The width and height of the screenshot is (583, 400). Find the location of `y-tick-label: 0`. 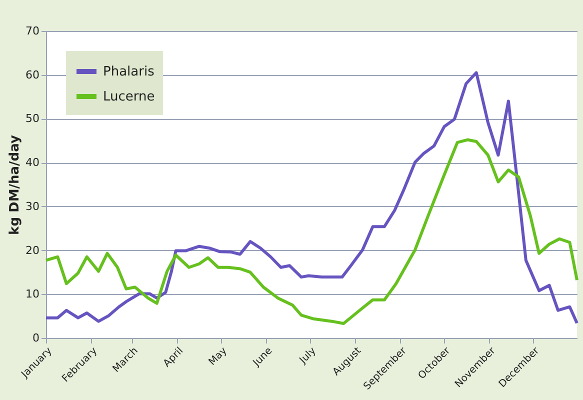

y-tick-label: 0 is located at coordinates (36, 338).